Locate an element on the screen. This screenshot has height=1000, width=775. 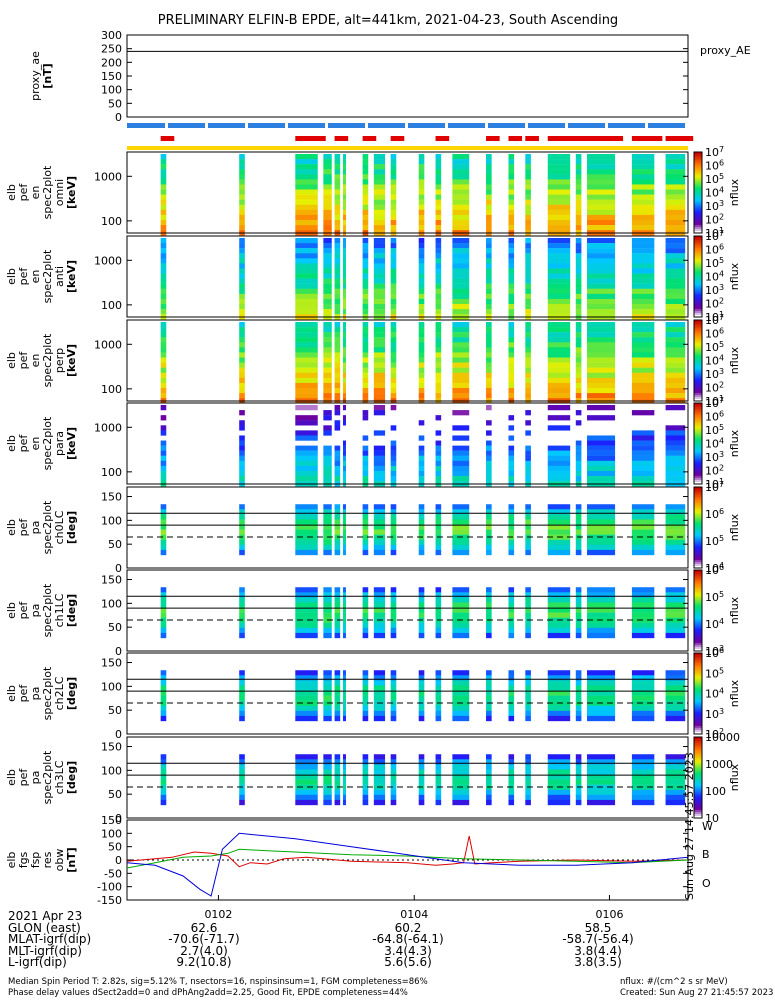
pa_ch2-ytick: 50 is located at coordinates (115, 710).